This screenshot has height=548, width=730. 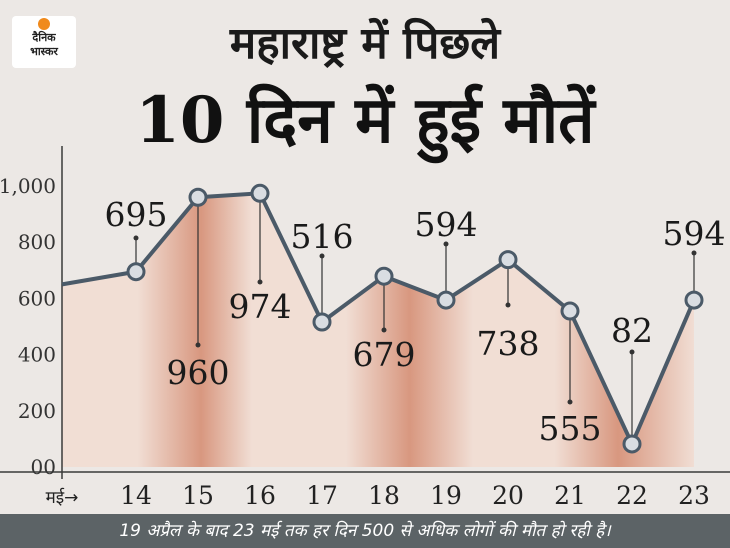 I want to click on x-tick-label: 23, so click(x=694, y=495).